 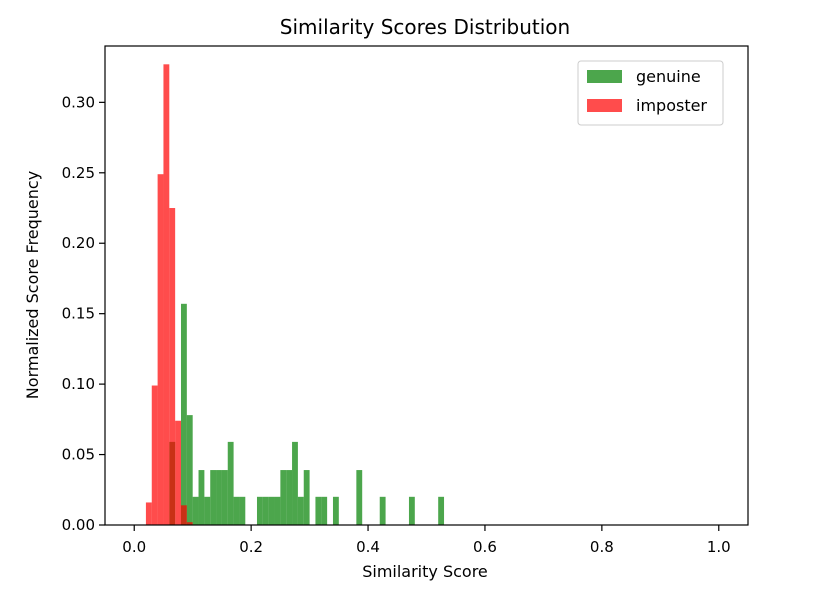 I want to click on y-axis-label: Normalized Score Frequency, so click(x=32, y=285).